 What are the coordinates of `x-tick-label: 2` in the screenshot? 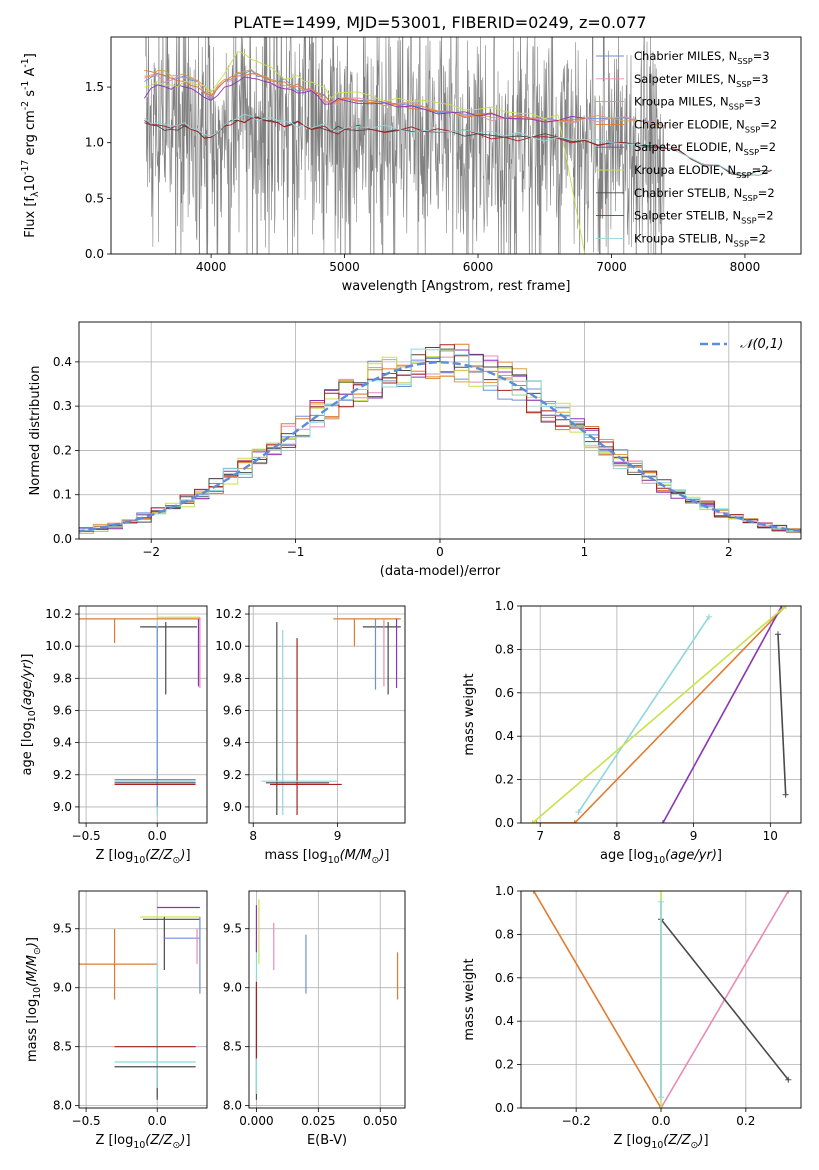 It's located at (729, 552).